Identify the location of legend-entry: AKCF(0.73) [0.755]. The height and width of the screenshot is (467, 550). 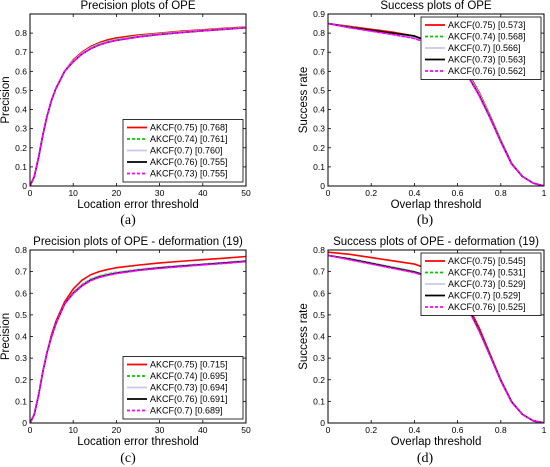
(189, 174).